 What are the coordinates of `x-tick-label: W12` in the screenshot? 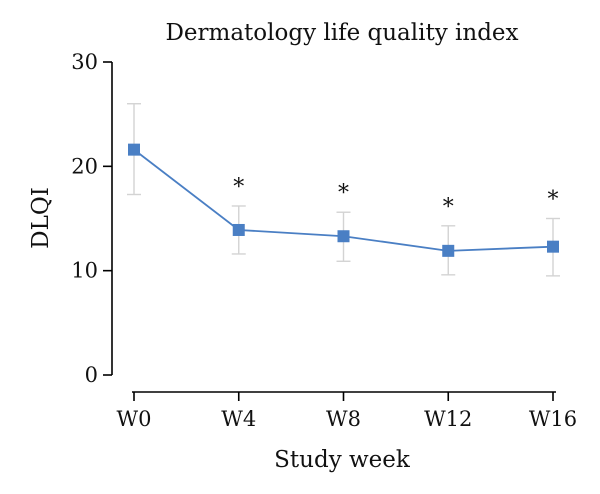 It's located at (448, 419).